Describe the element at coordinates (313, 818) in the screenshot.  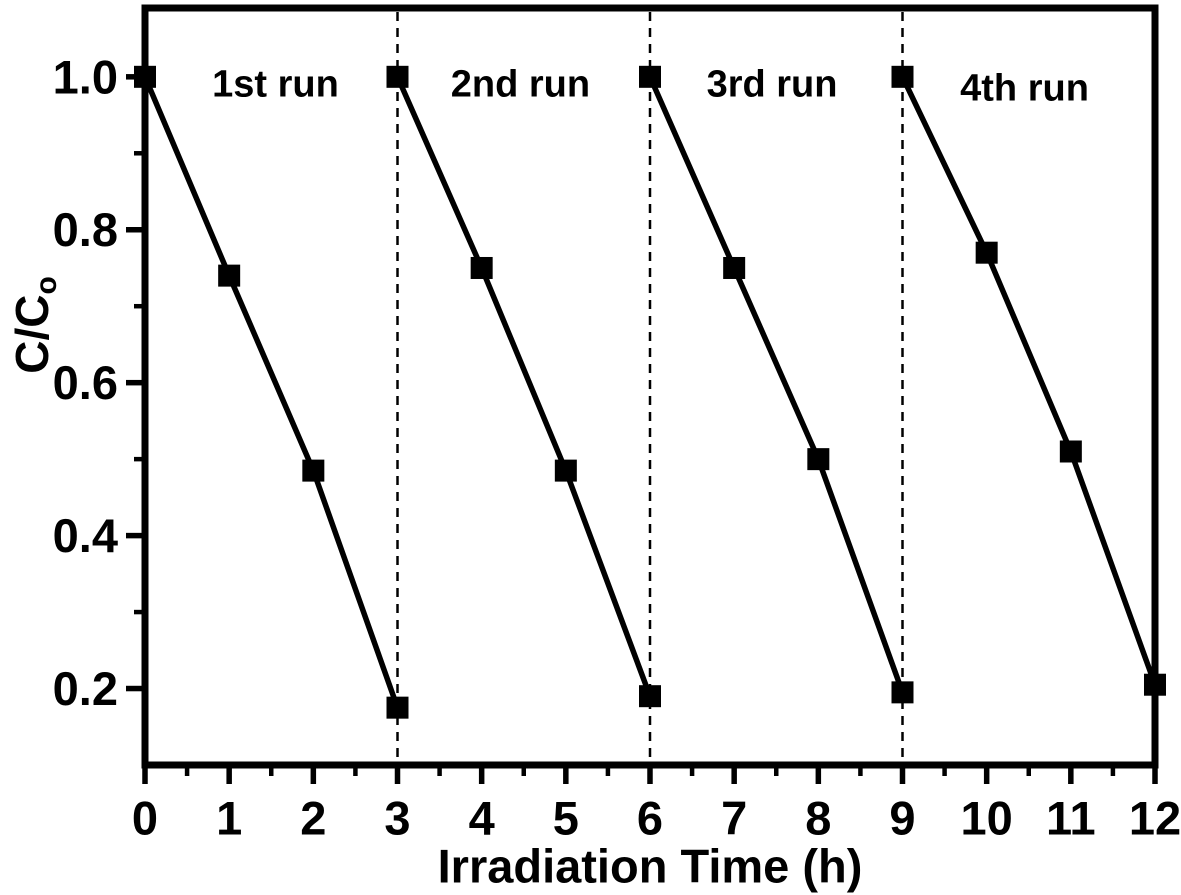
I see `x-tick-label: 2` at that location.